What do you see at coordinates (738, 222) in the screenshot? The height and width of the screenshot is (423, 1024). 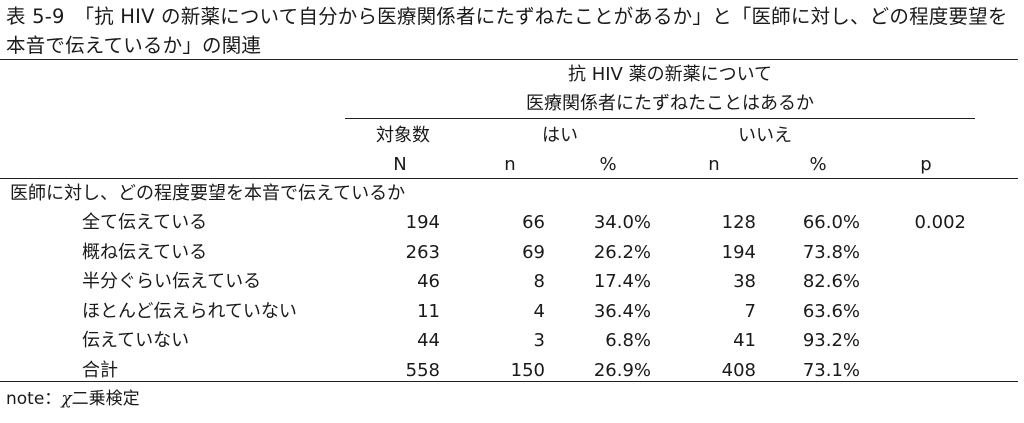 I see `cell-no-n: 128` at bounding box center [738, 222].